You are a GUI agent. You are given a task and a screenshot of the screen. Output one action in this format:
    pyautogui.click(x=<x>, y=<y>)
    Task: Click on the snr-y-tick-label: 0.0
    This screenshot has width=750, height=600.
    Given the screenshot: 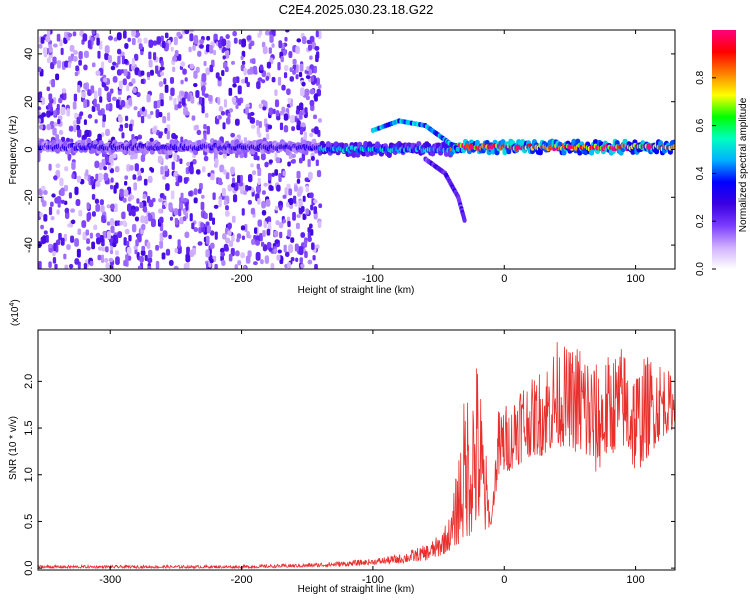 What is the action you would take?
    pyautogui.click(x=29, y=567)
    